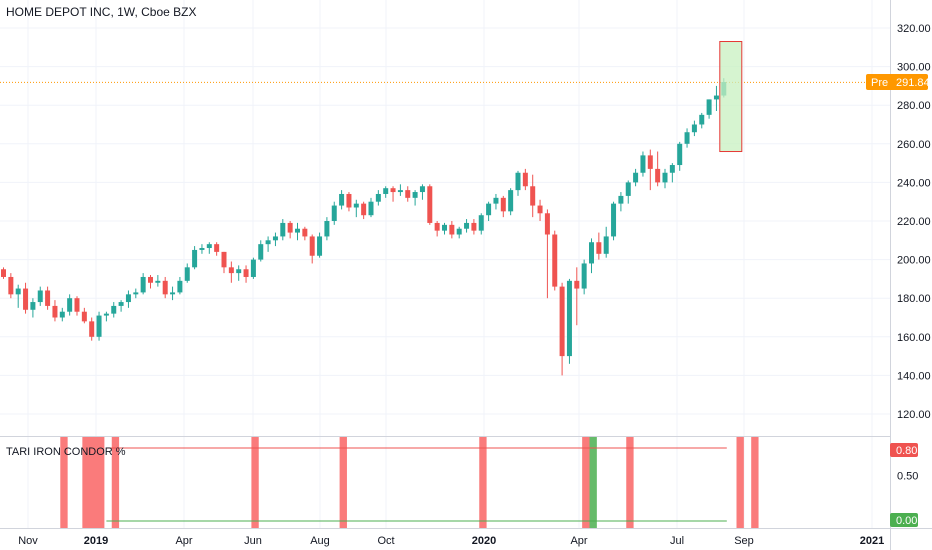  Describe the element at coordinates (578, 541) in the screenshot. I see `time-tick-label: Apr` at that location.